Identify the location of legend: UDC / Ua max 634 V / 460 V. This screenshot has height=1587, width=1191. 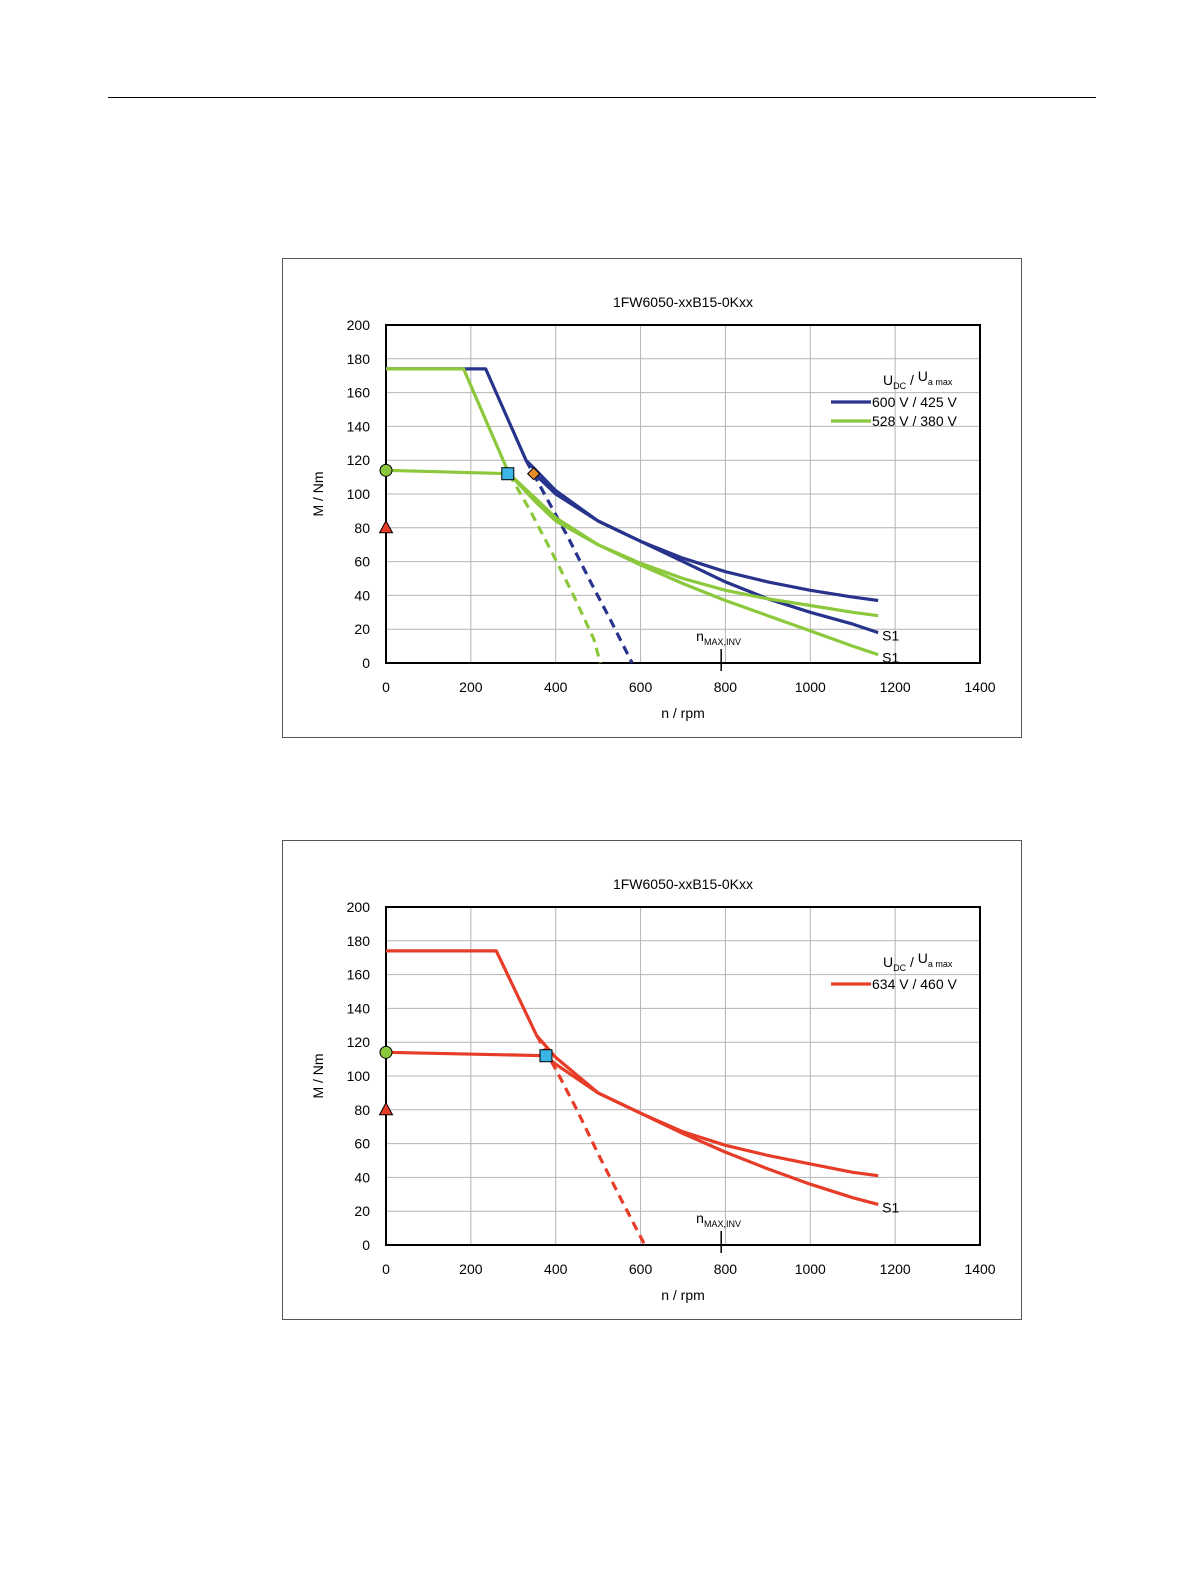
(894, 971).